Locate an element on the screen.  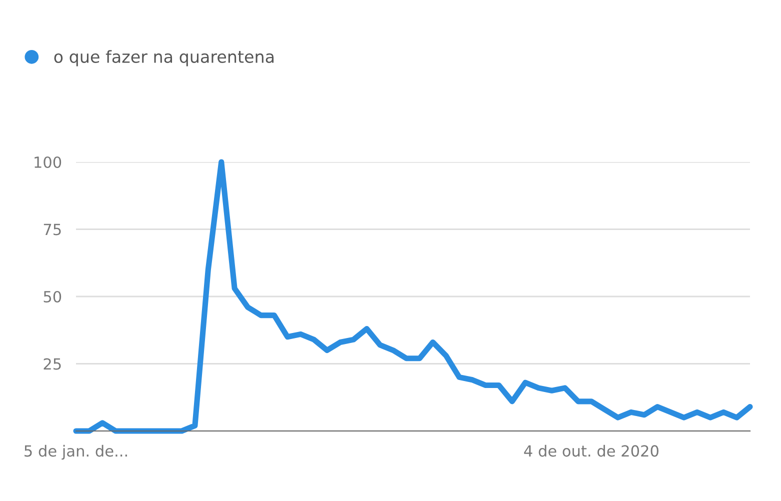
x-tick-label: 4 de out. de 2020 is located at coordinates (591, 450).